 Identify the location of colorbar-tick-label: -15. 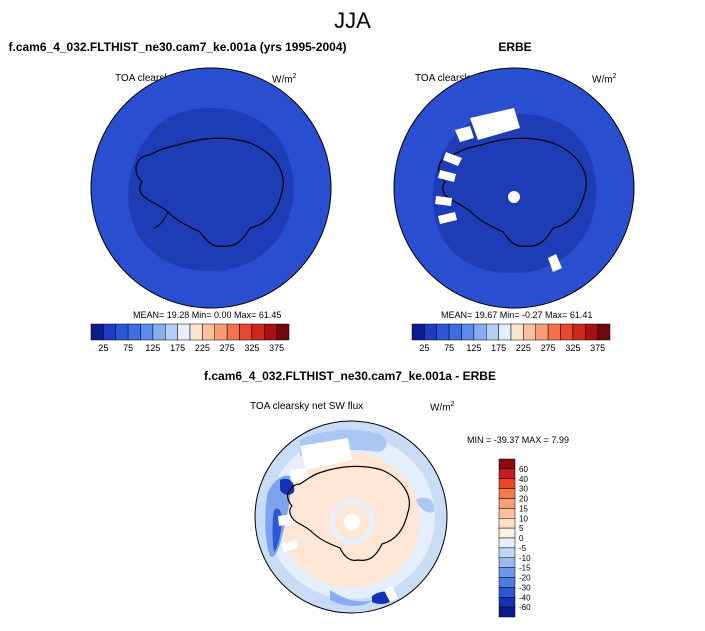
(525, 568).